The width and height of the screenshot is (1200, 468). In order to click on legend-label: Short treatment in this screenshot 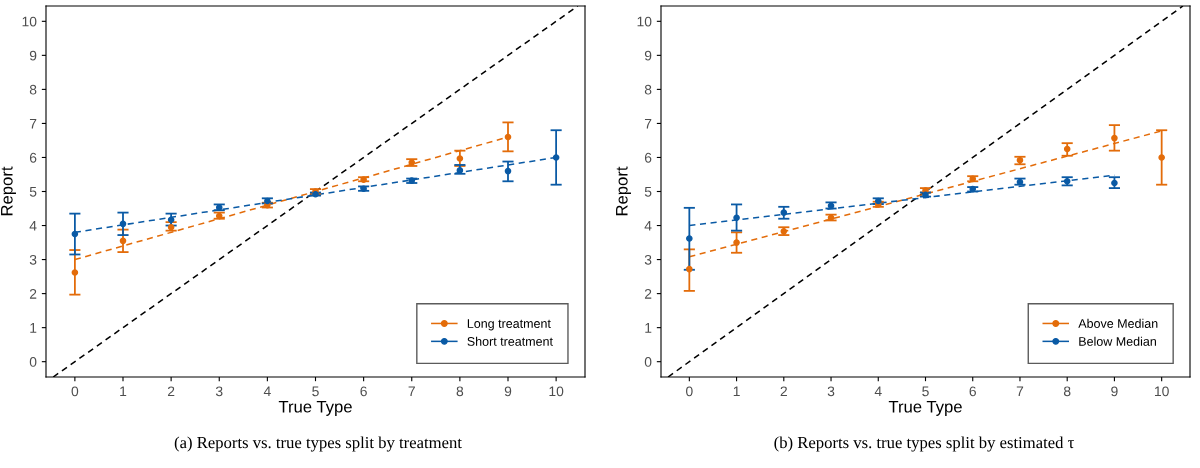, I will do `click(510, 341)`.